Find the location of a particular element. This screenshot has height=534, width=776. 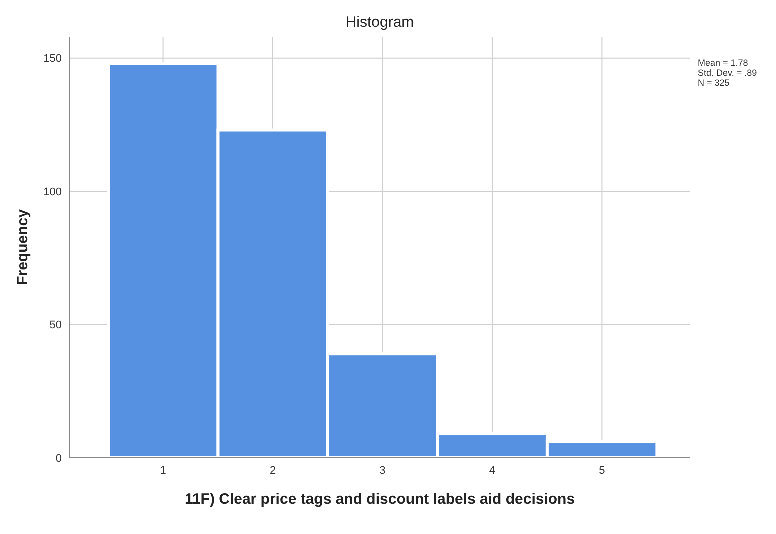

x-tick-label: 5 is located at coordinates (602, 470).